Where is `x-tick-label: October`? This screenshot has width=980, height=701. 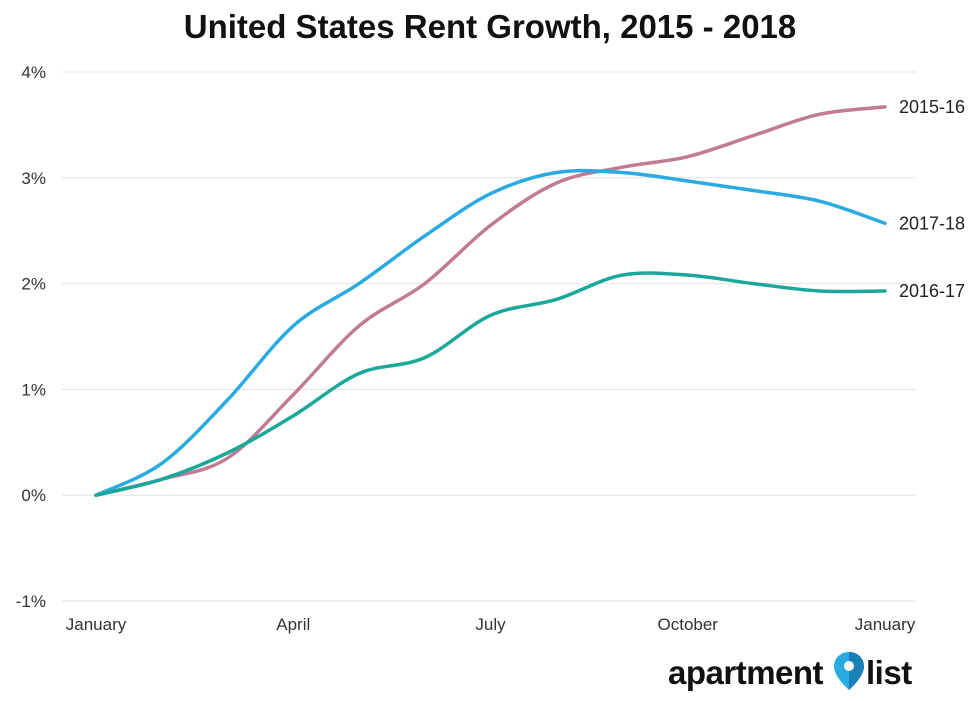
x-tick-label: October is located at coordinates (688, 624).